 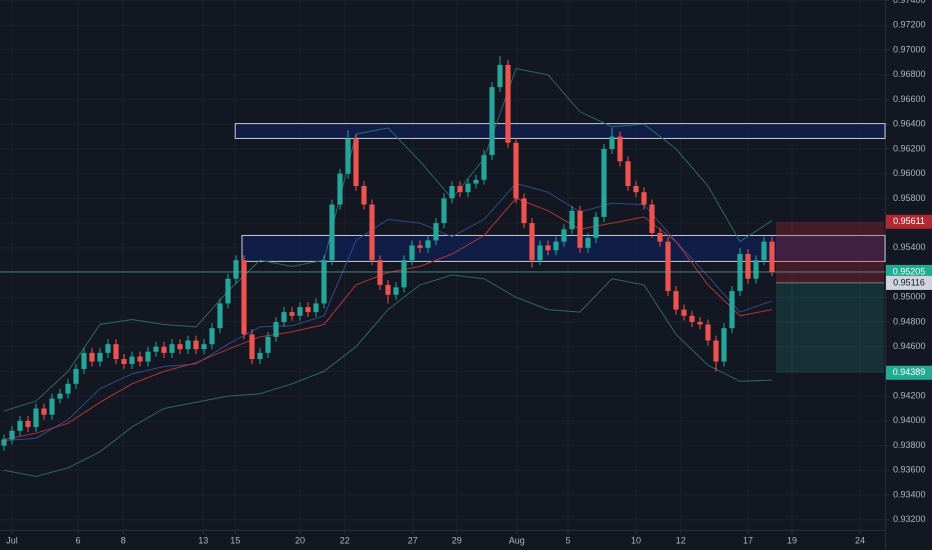 What do you see at coordinates (560, 131) in the screenshot?
I see `zone` at bounding box center [560, 131].